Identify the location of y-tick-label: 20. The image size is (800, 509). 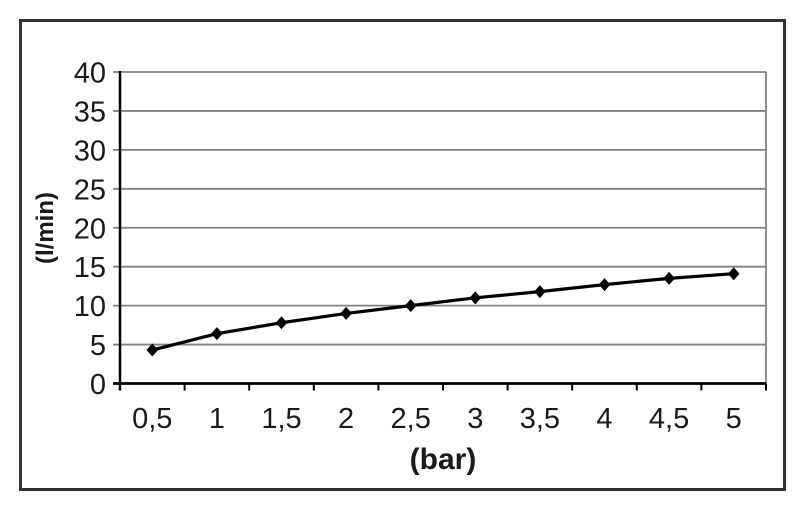
(90, 229).